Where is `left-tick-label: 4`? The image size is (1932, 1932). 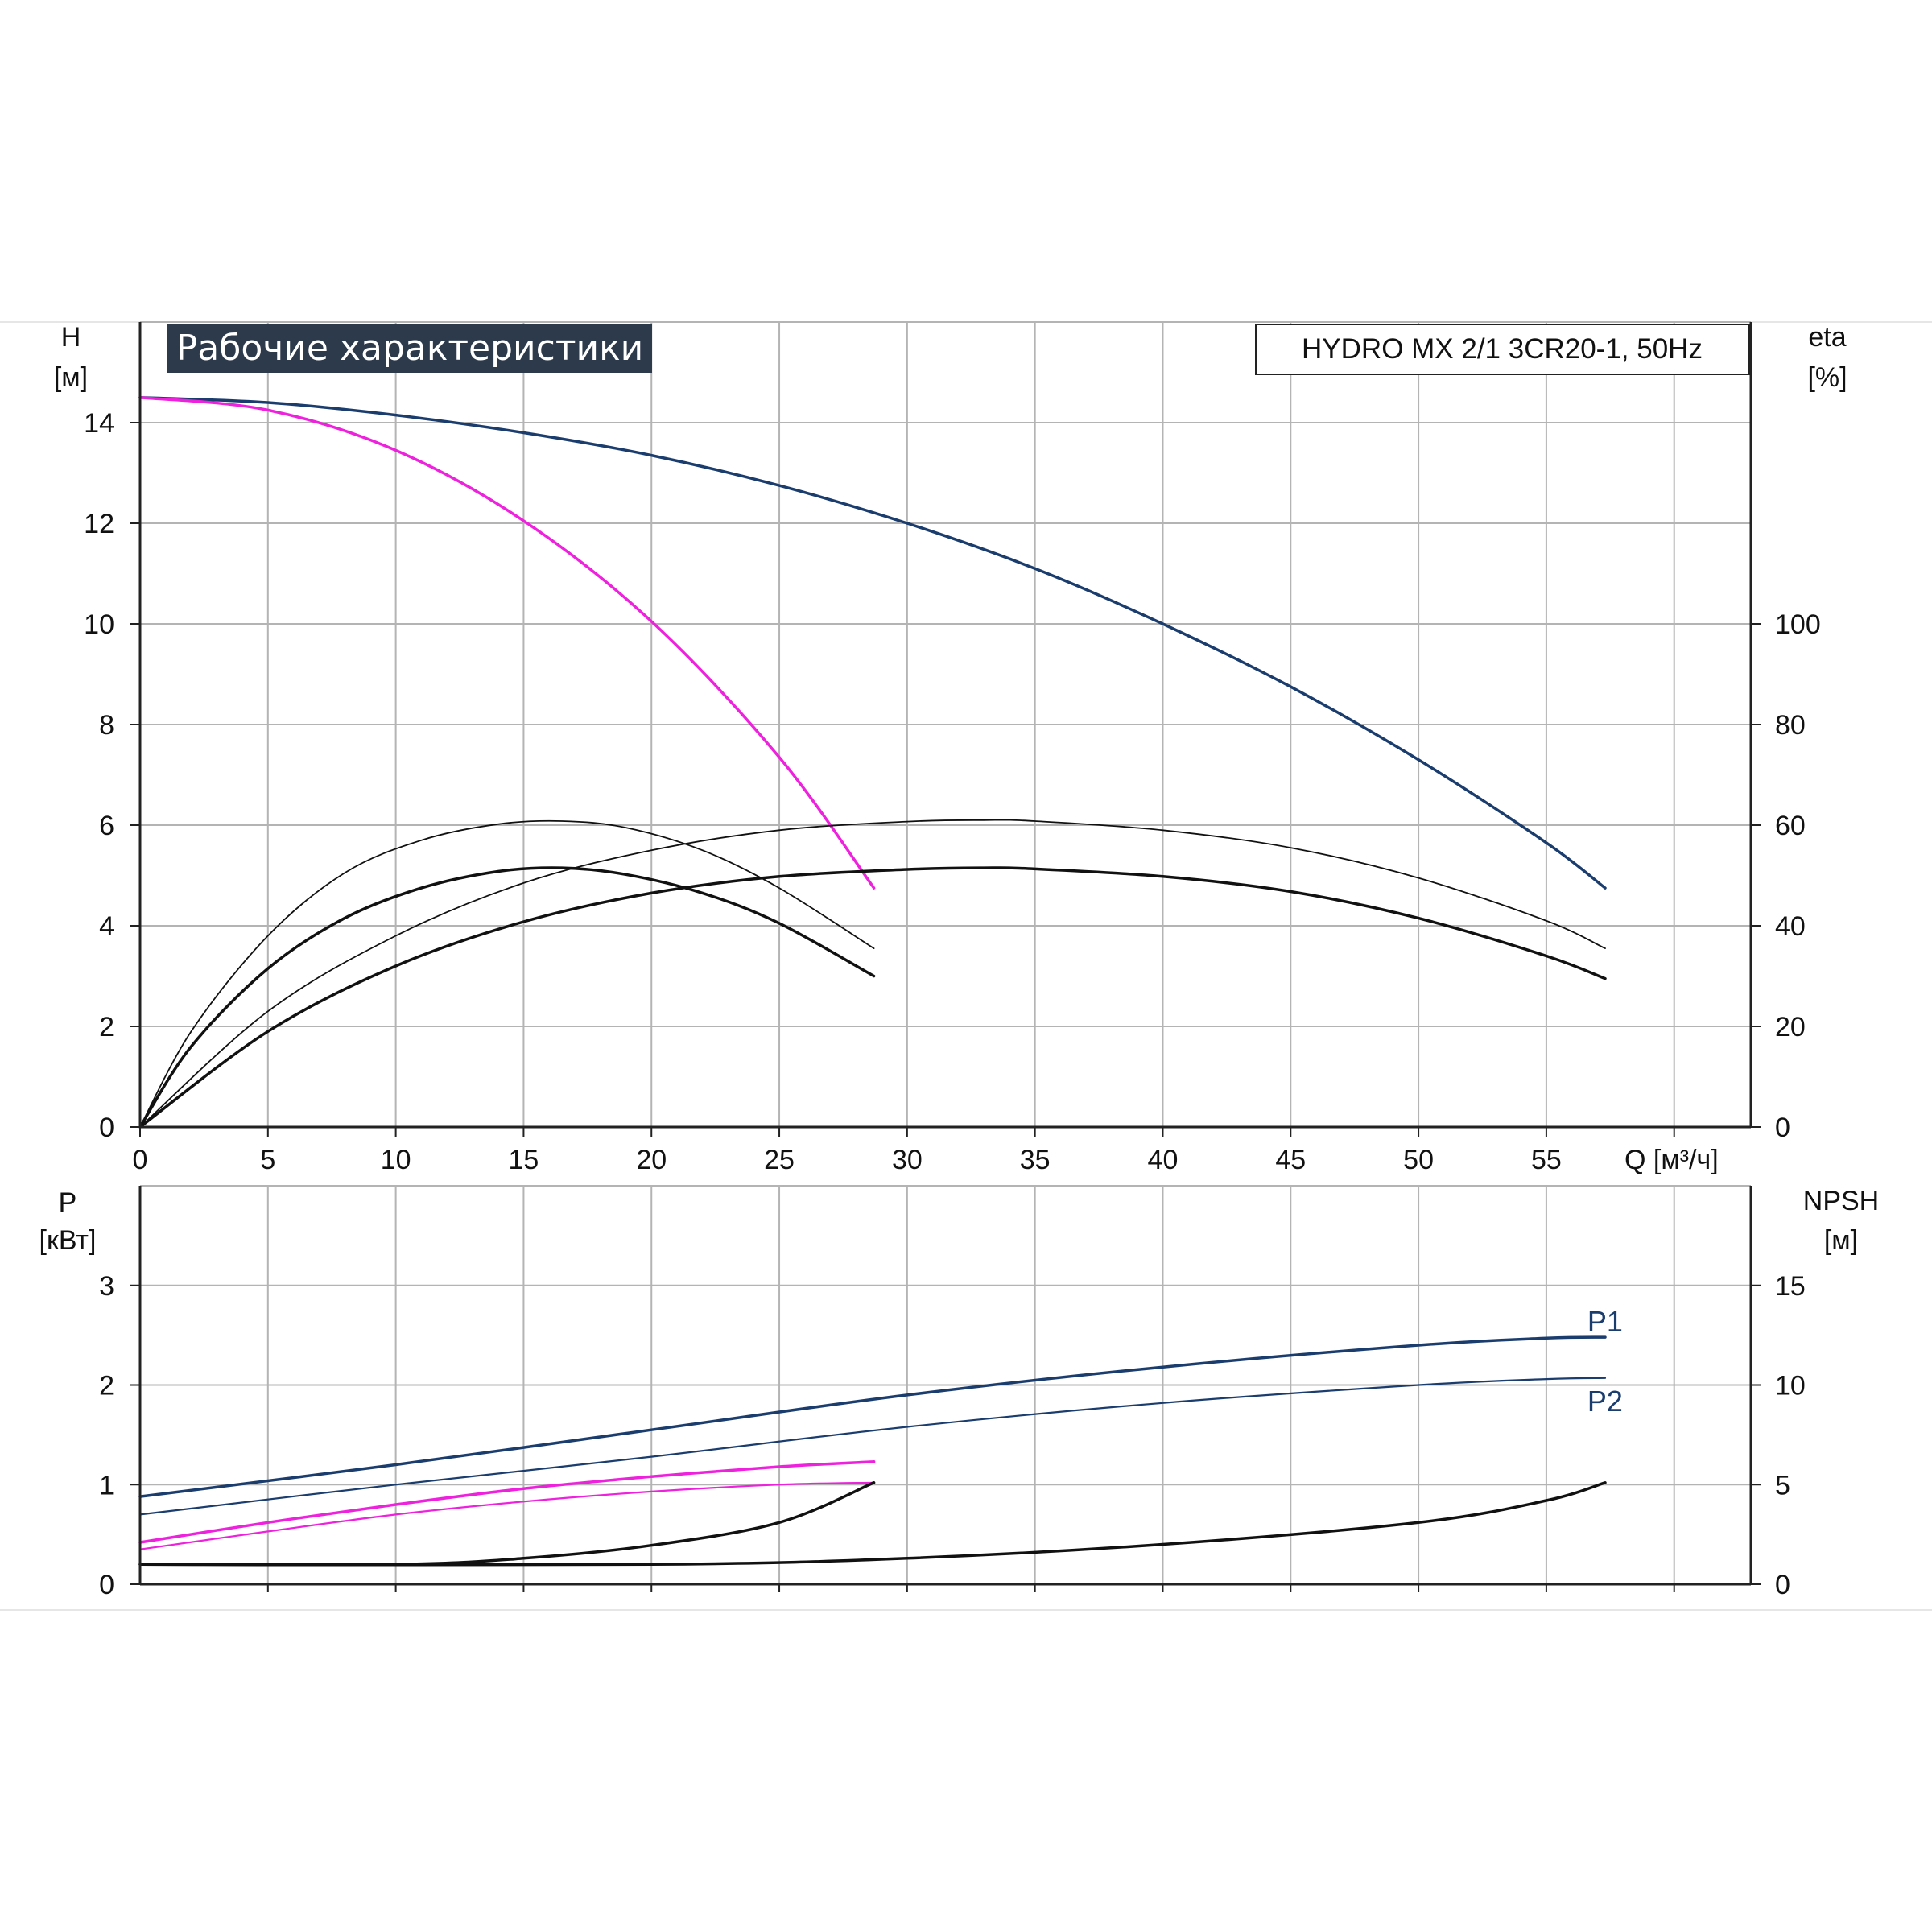 left-tick-label: 4 is located at coordinates (106, 926).